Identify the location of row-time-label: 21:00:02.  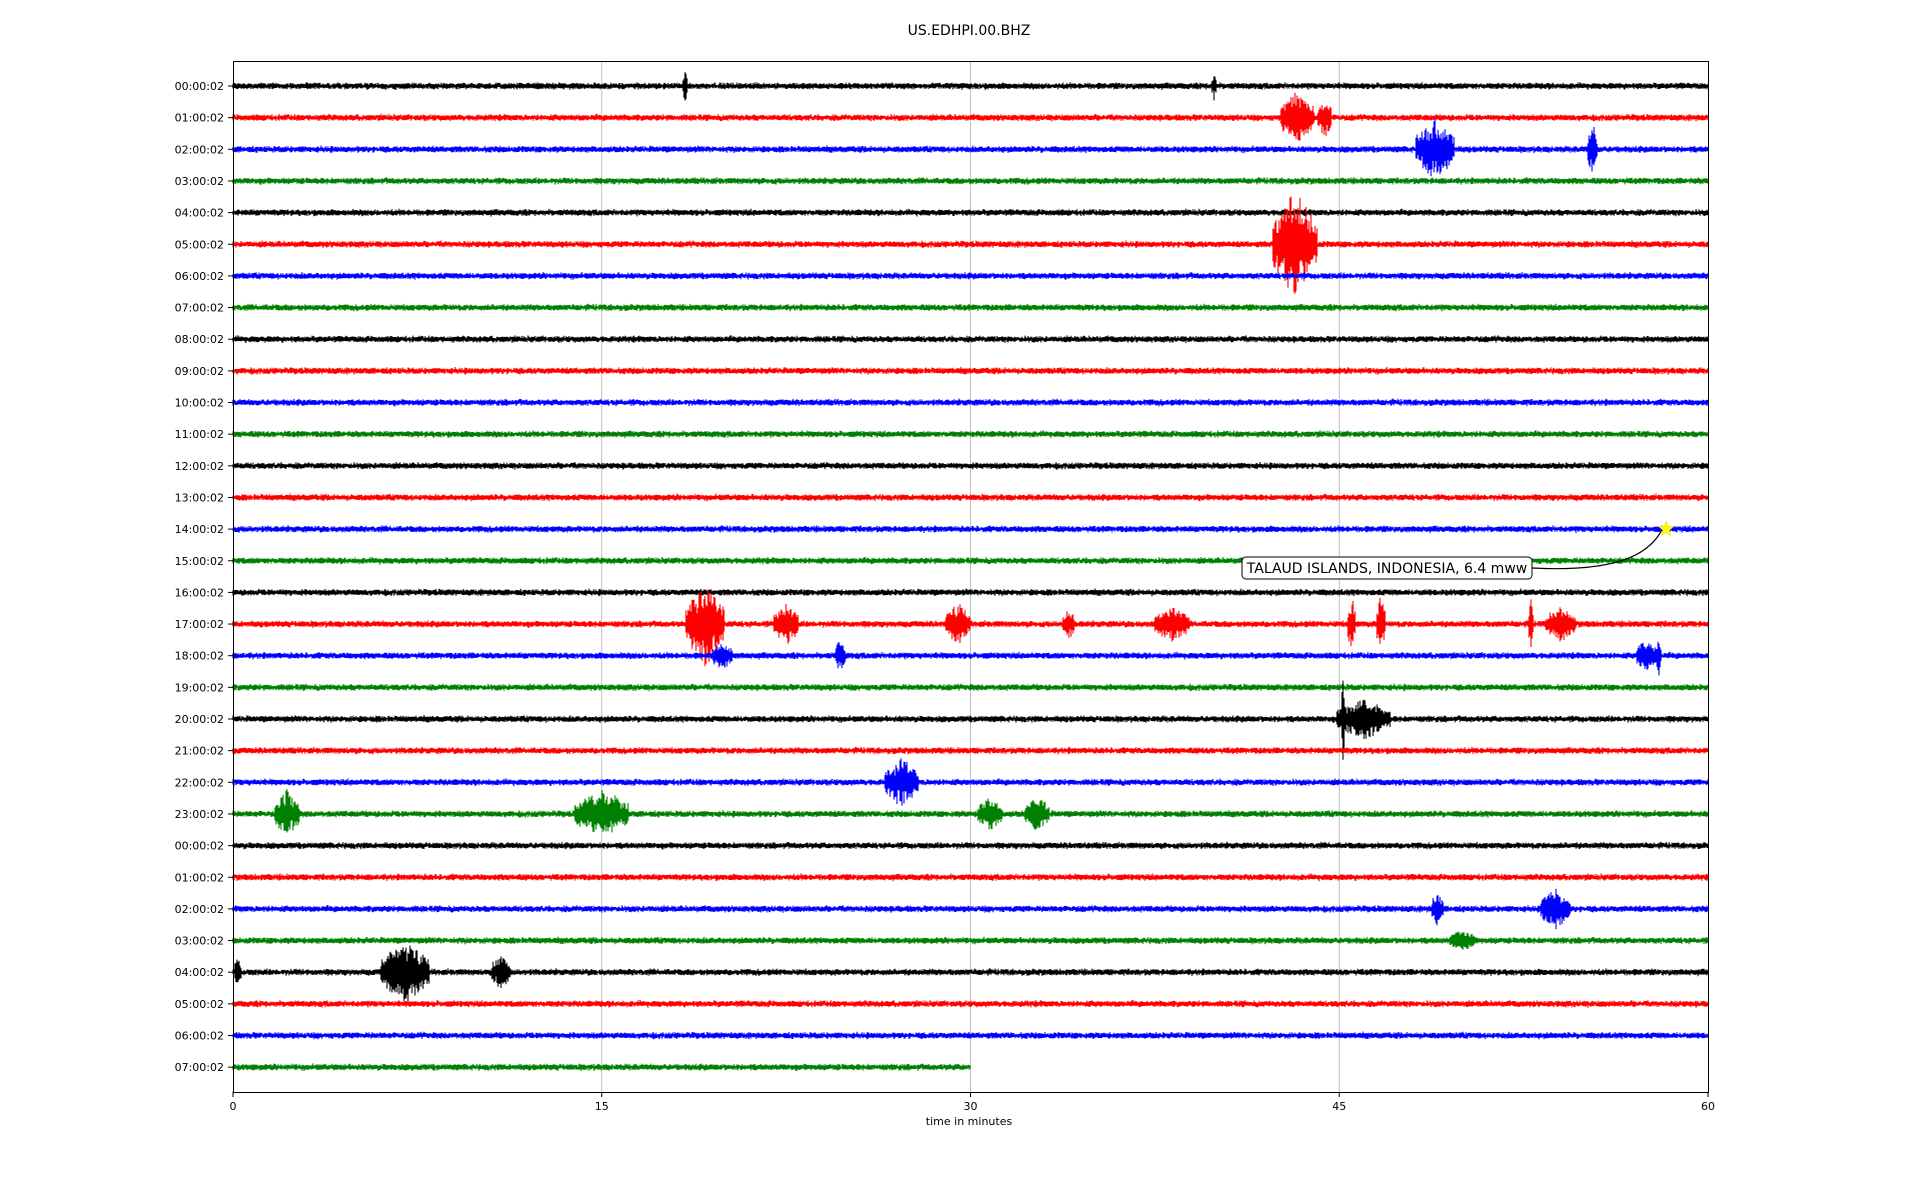
(199, 751).